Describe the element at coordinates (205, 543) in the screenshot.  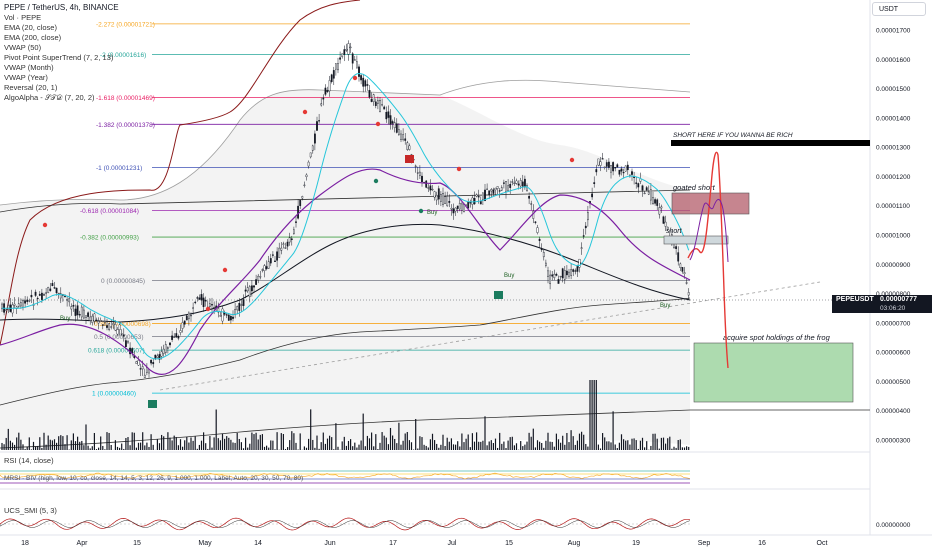
I see `time-tick-label: May` at that location.